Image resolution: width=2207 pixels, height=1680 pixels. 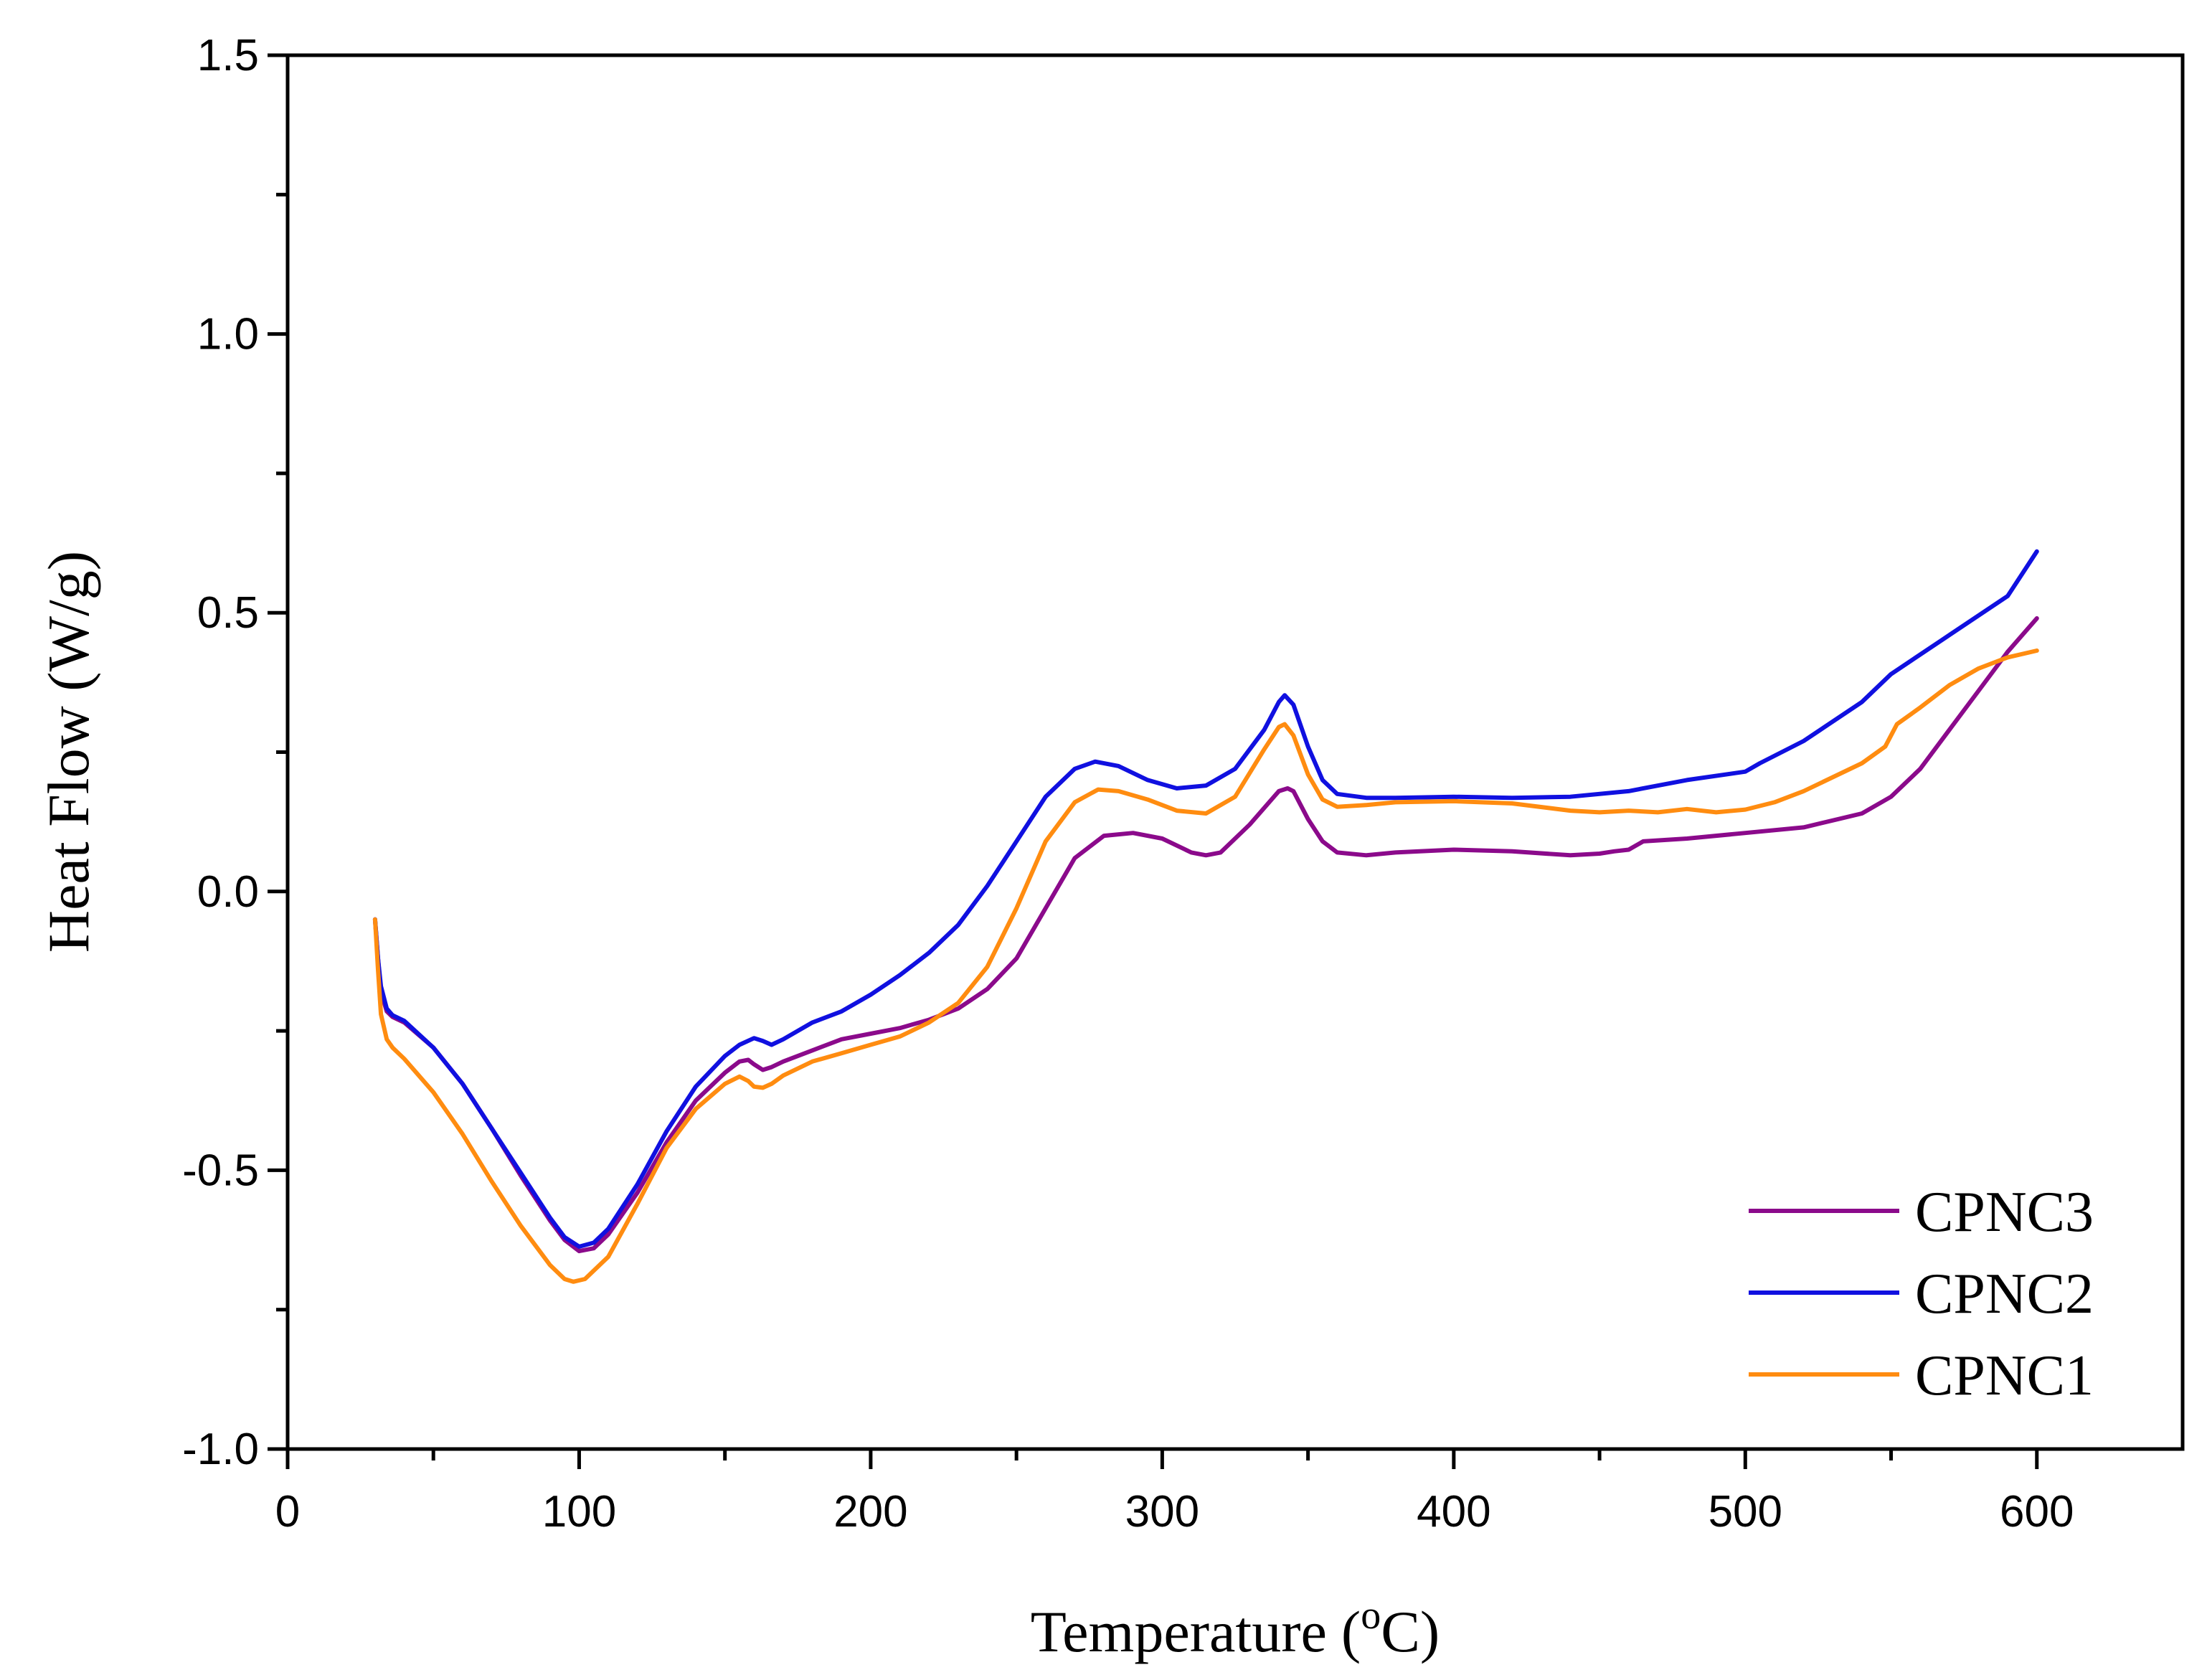 What do you see at coordinates (220, 1170) in the screenshot?
I see `y-tick-label: -0.5` at bounding box center [220, 1170].